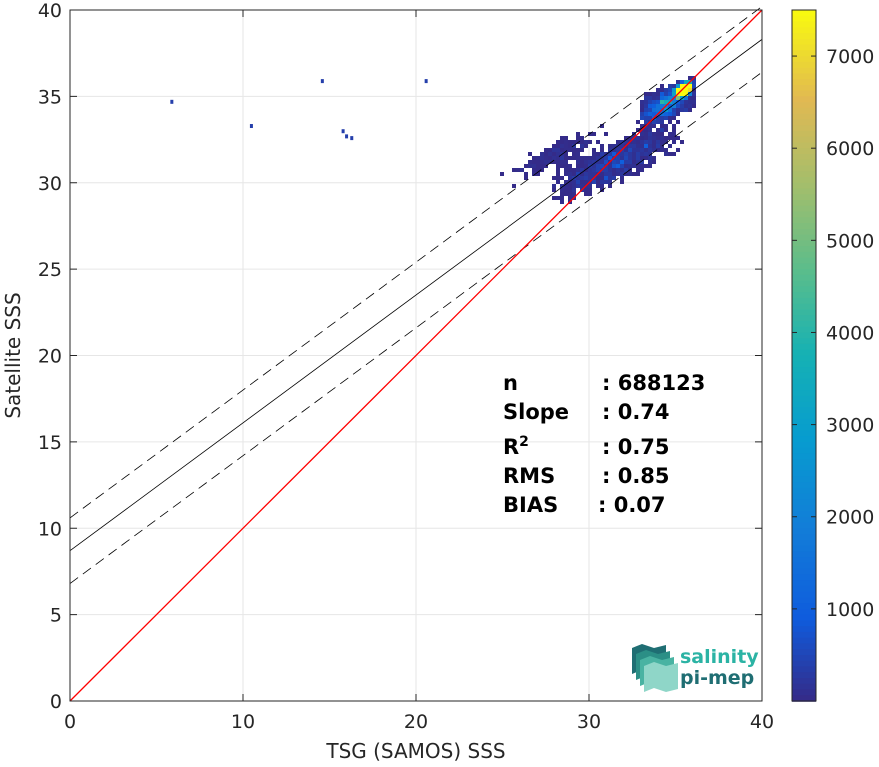 Image resolution: width=879 pixels, height=767 pixels. What do you see at coordinates (50, 270) in the screenshot?
I see `y-tick-label: 25` at bounding box center [50, 270].